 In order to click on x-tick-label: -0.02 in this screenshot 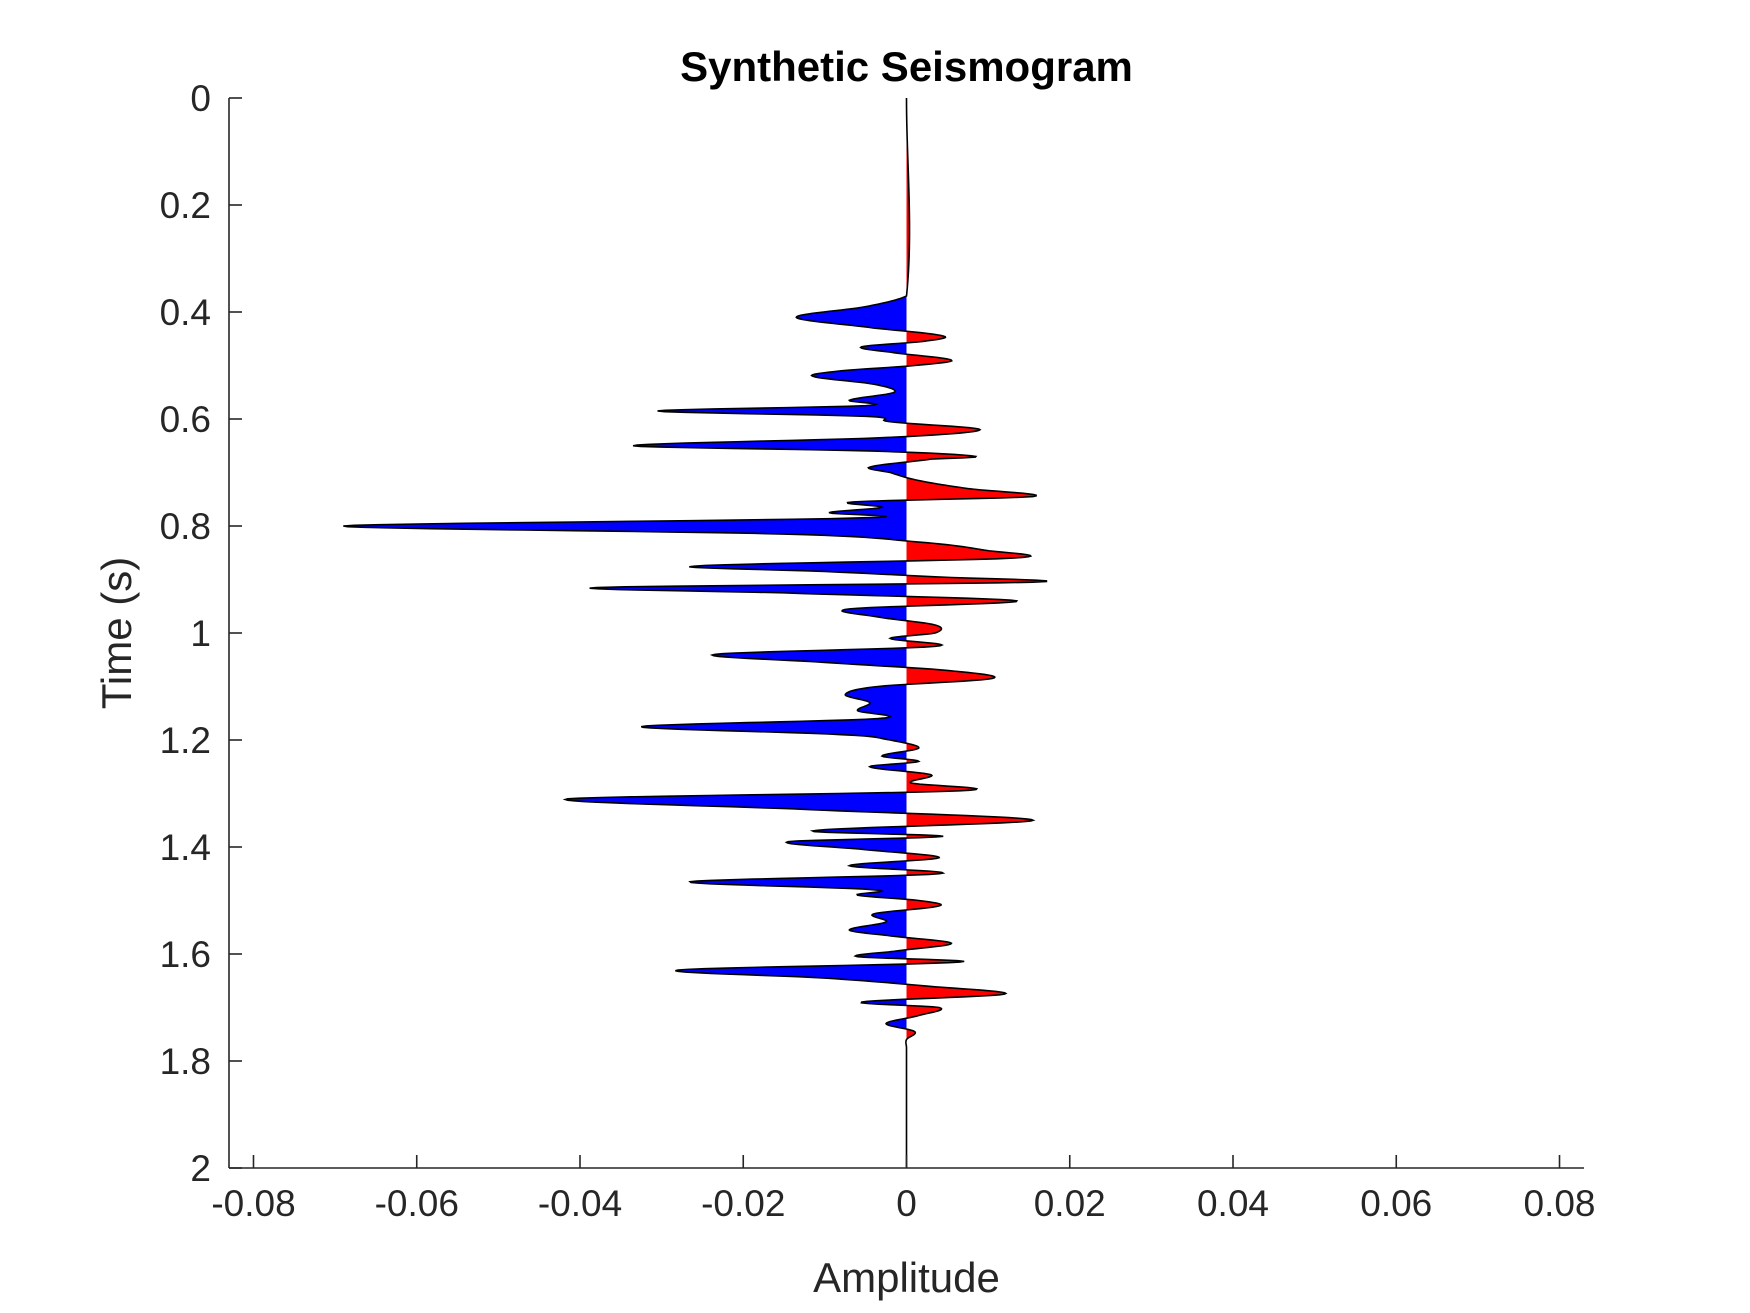, I will do `click(743, 1203)`.